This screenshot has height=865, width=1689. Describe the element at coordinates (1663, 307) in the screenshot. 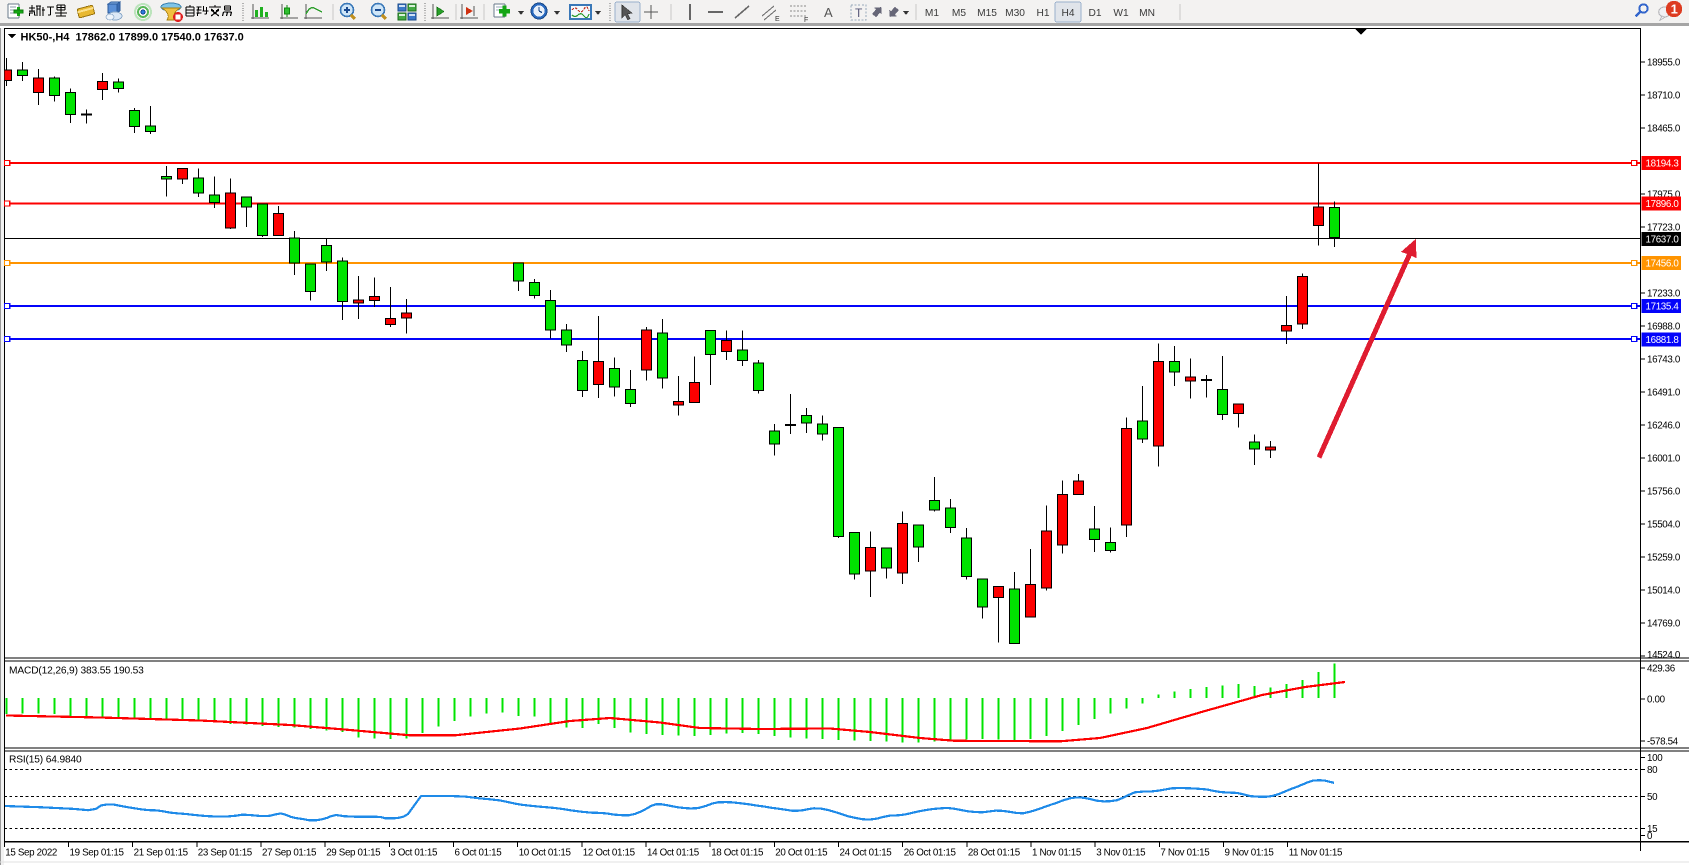

I see `svg-text: 17135.4` at that location.